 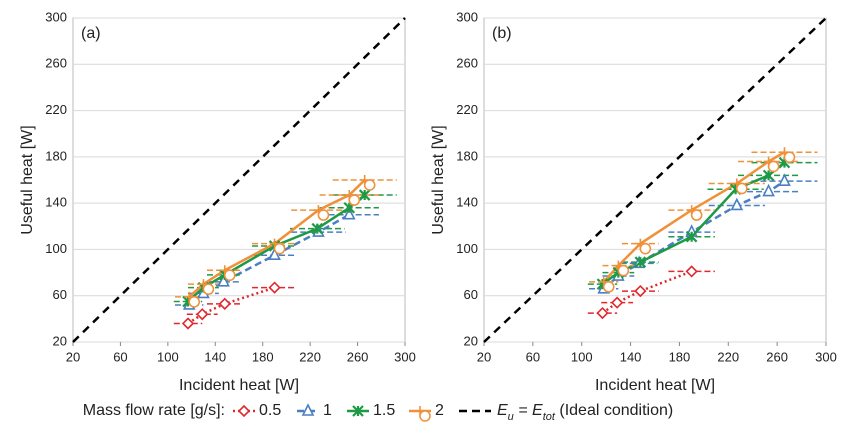 I want to click on legend-label-part: u, so click(x=511, y=417).